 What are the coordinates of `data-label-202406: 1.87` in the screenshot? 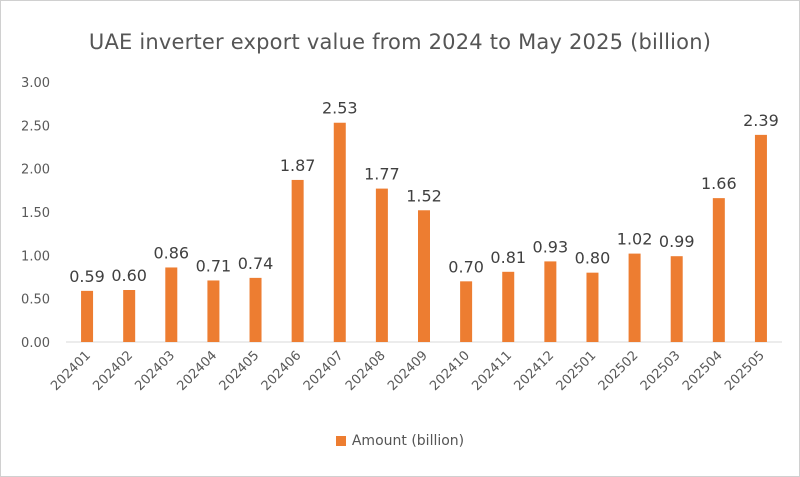 It's located at (298, 165).